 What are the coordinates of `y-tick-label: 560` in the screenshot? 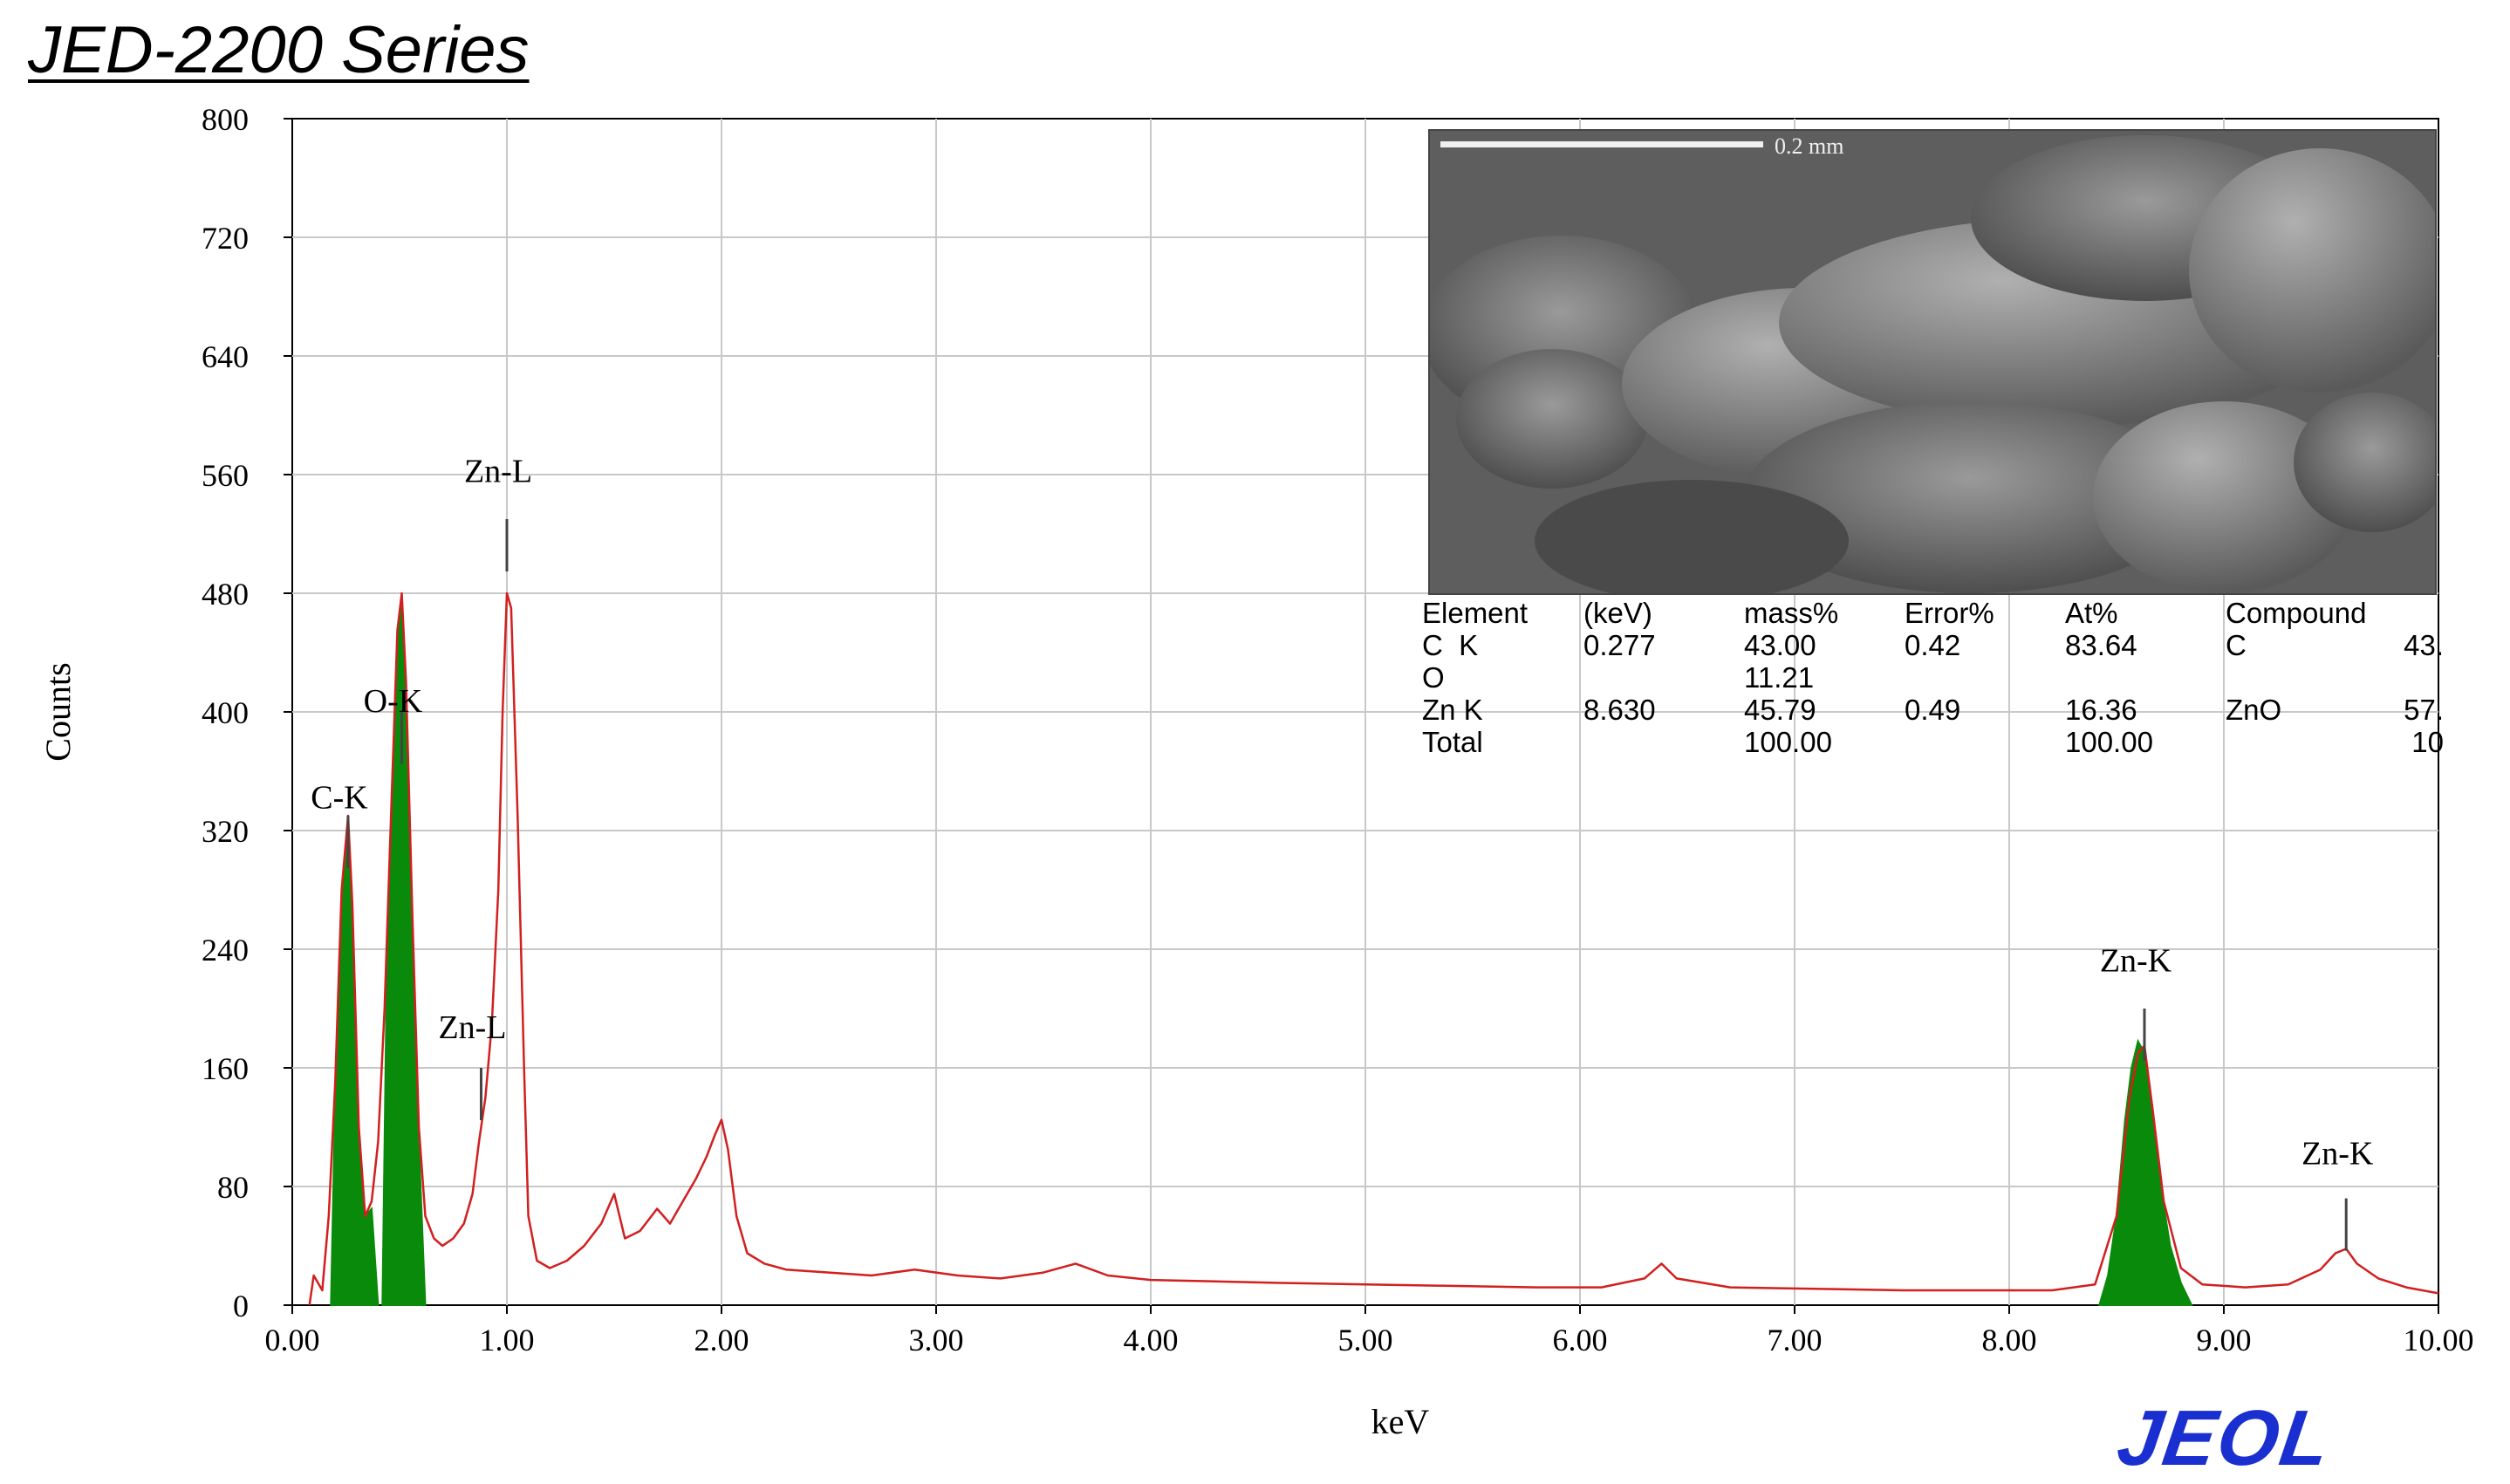 It's located at (225, 475).